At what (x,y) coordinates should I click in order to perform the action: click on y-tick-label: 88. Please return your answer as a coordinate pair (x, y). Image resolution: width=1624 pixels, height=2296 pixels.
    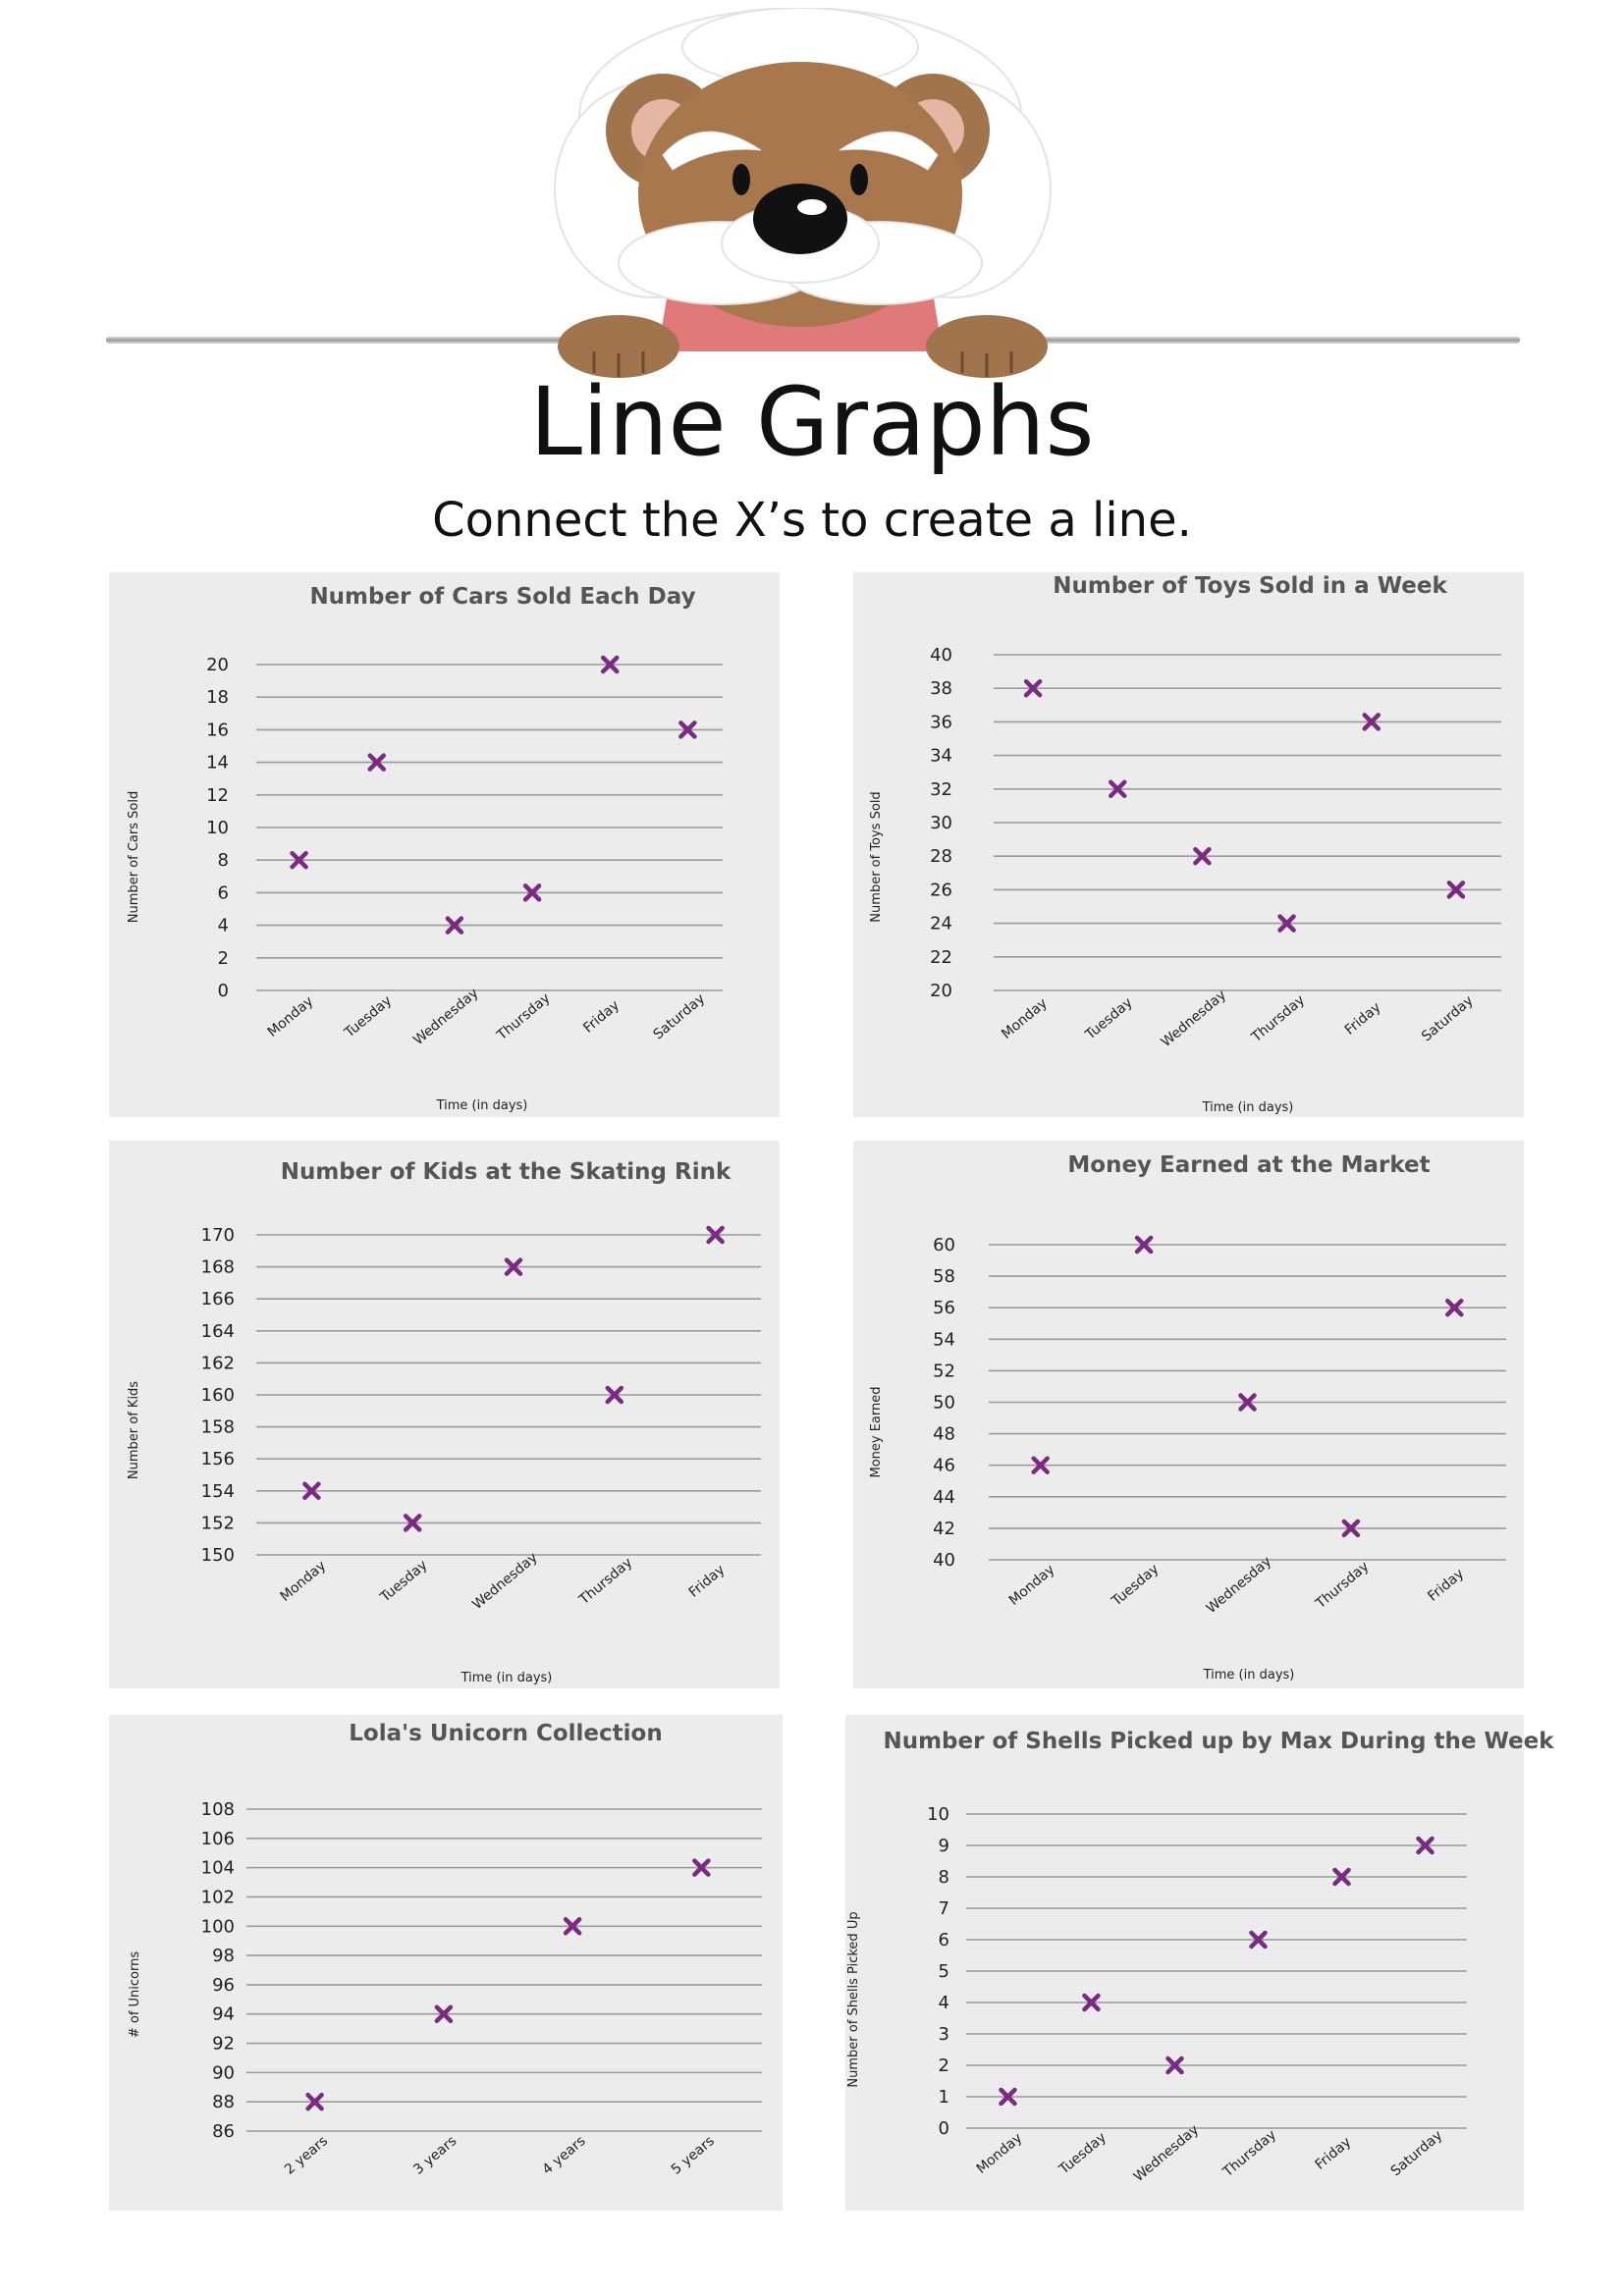
    Looking at the image, I should click on (223, 2102).